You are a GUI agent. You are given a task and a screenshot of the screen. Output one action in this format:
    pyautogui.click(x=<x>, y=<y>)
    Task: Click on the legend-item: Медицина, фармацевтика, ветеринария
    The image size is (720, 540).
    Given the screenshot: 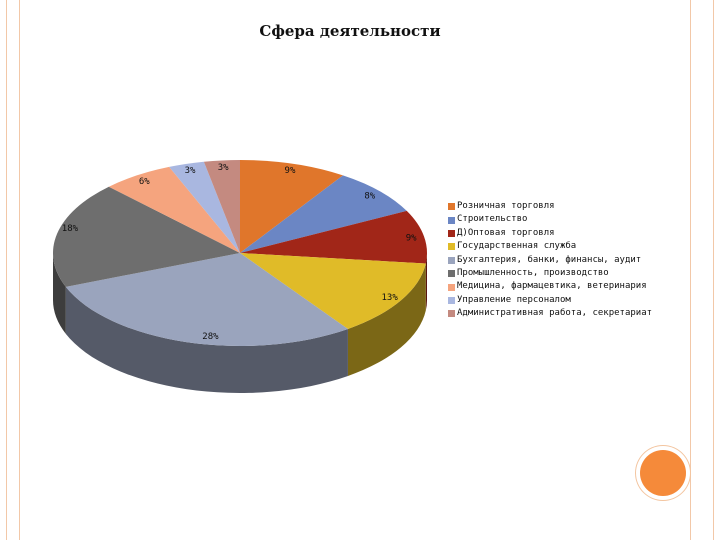 What is the action you would take?
    pyautogui.click(x=550, y=286)
    